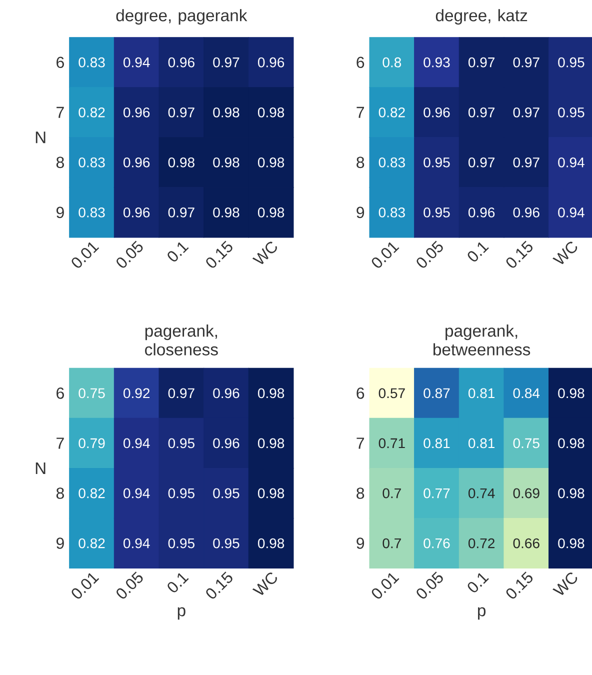 This screenshot has height=675, width=592. Describe the element at coordinates (481, 340) in the screenshot. I see `chart-title: pagerank, betweenness` at that location.